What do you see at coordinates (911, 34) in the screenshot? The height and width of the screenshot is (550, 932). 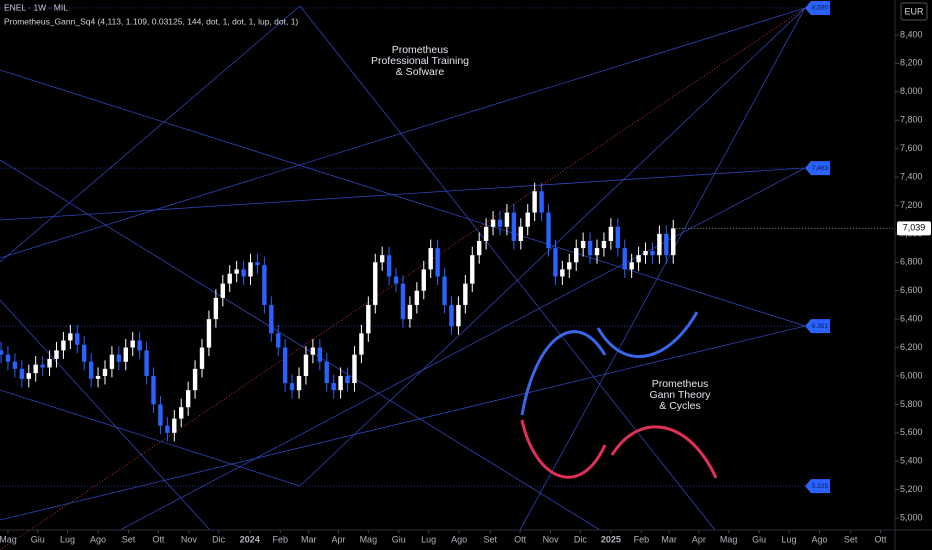 I see `y-tick-label: 8,400` at bounding box center [911, 34].